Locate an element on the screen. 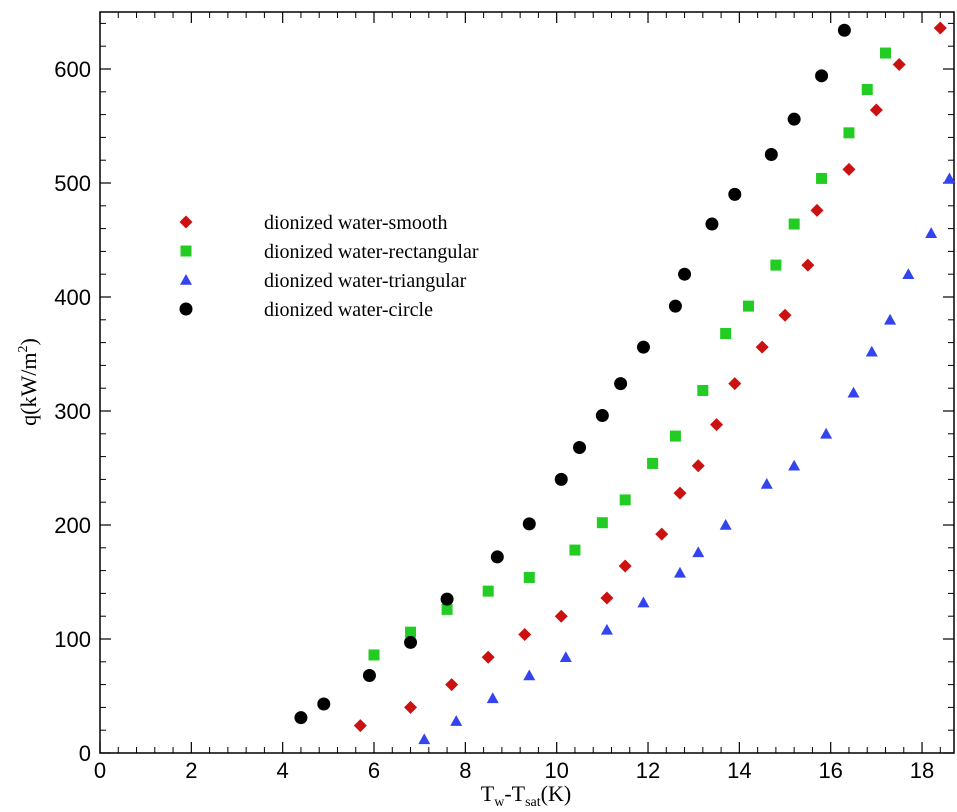  y-tick-label: 100 is located at coordinates (72, 639).